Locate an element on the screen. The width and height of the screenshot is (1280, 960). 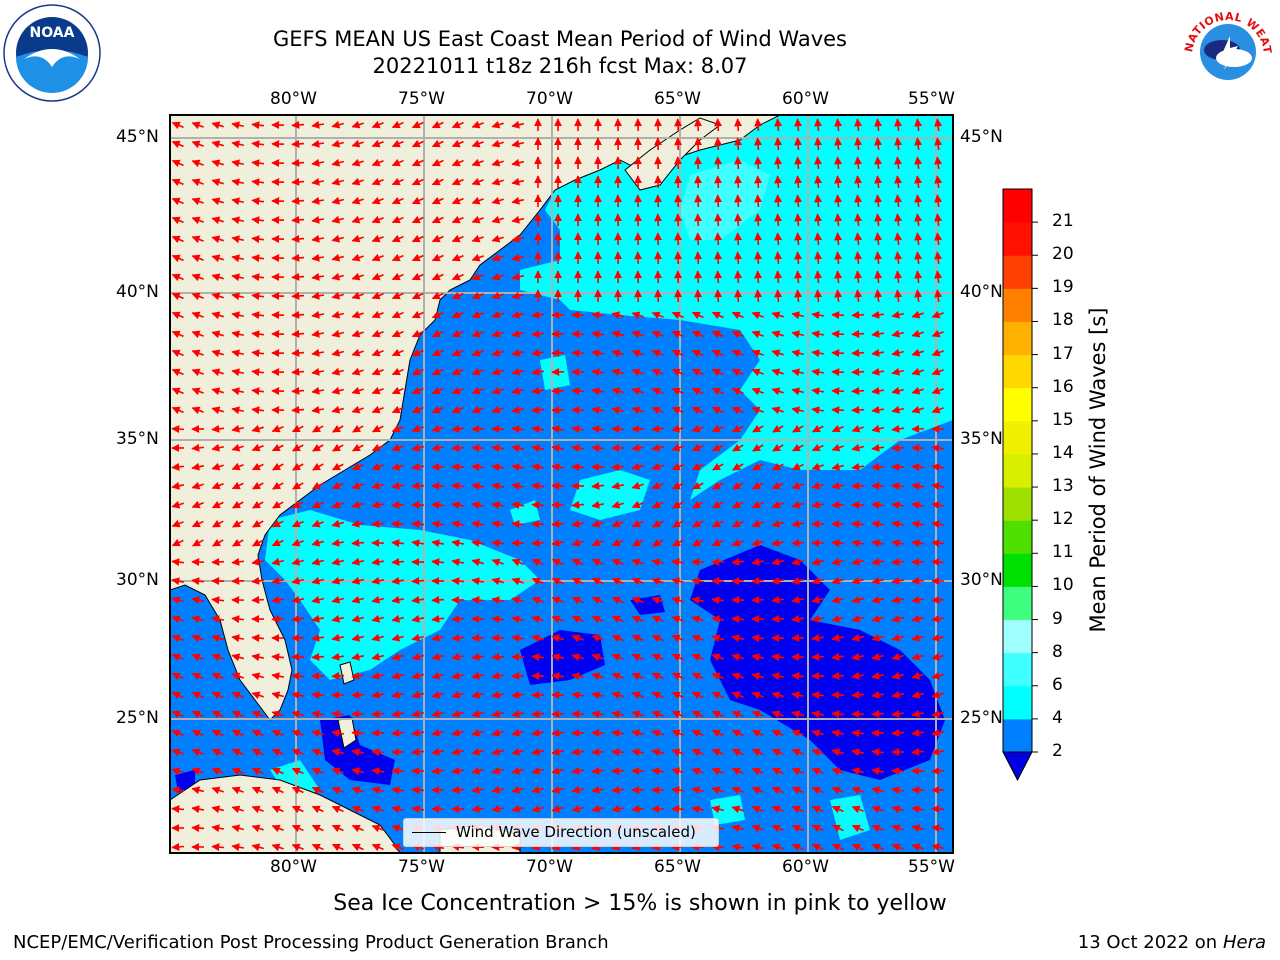
colorbar-tick-label: 8 is located at coordinates (1057, 651).